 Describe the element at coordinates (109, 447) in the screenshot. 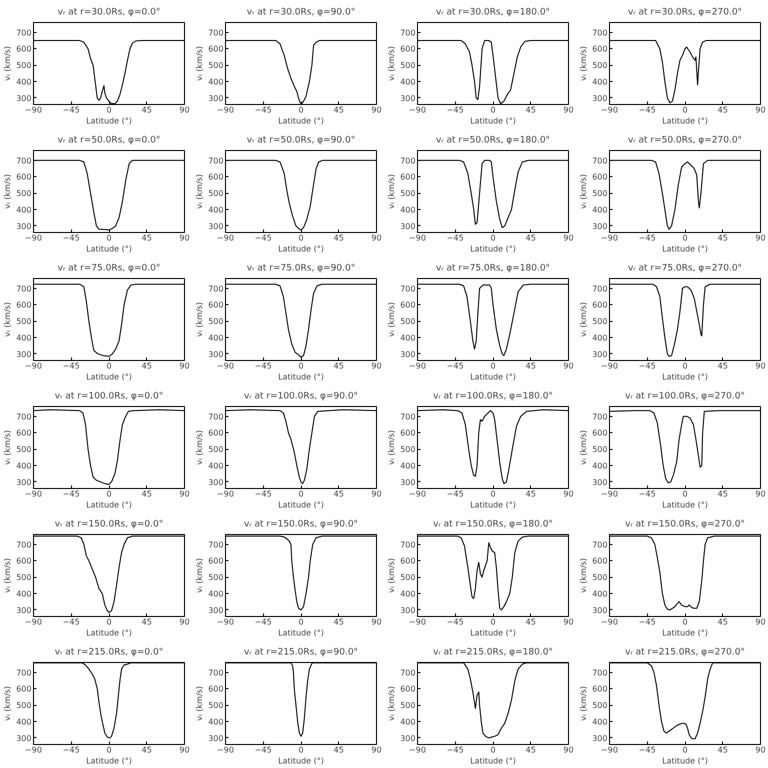

I see `line-series` at that location.